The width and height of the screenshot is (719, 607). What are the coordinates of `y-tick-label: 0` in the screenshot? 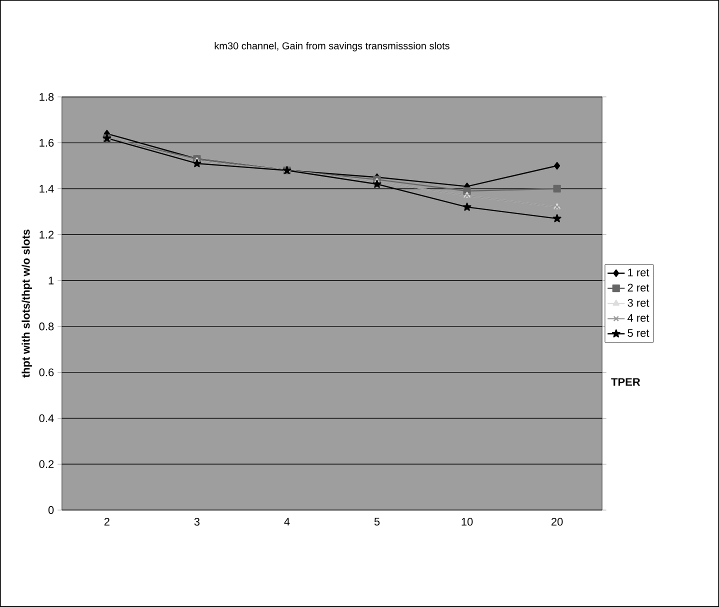 It's located at (51, 510).